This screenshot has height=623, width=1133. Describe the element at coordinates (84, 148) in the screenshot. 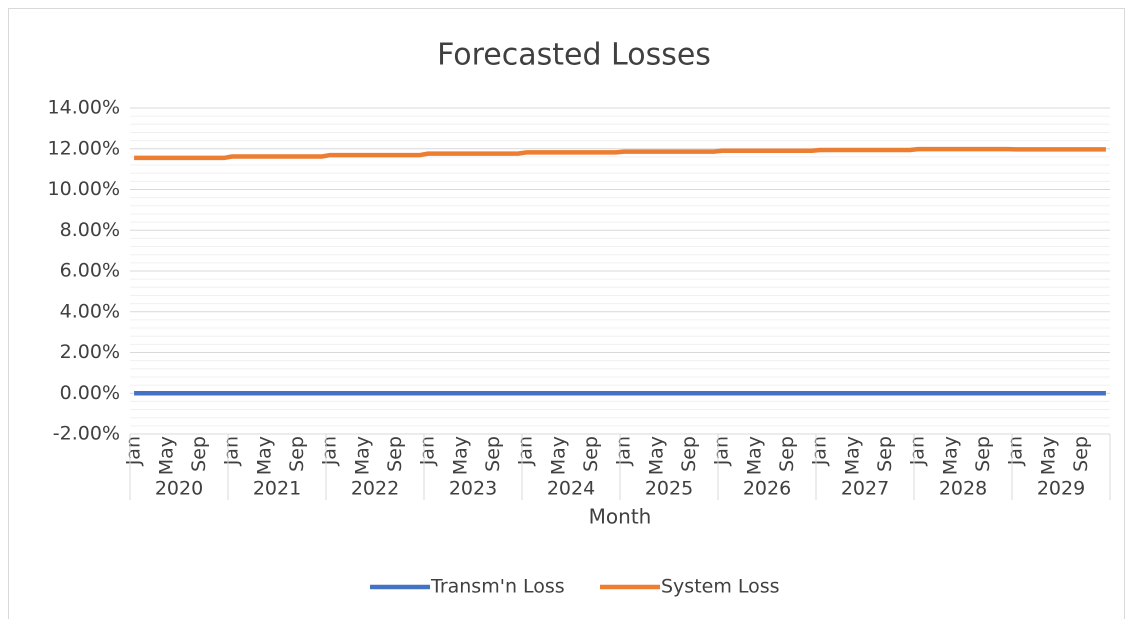

I see `y-tick-label: 12.00%` at that location.